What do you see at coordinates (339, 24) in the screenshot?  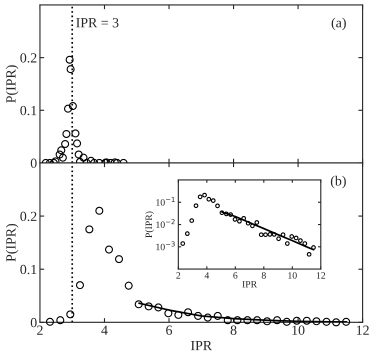 I see `annotation: (a)` at bounding box center [339, 24].